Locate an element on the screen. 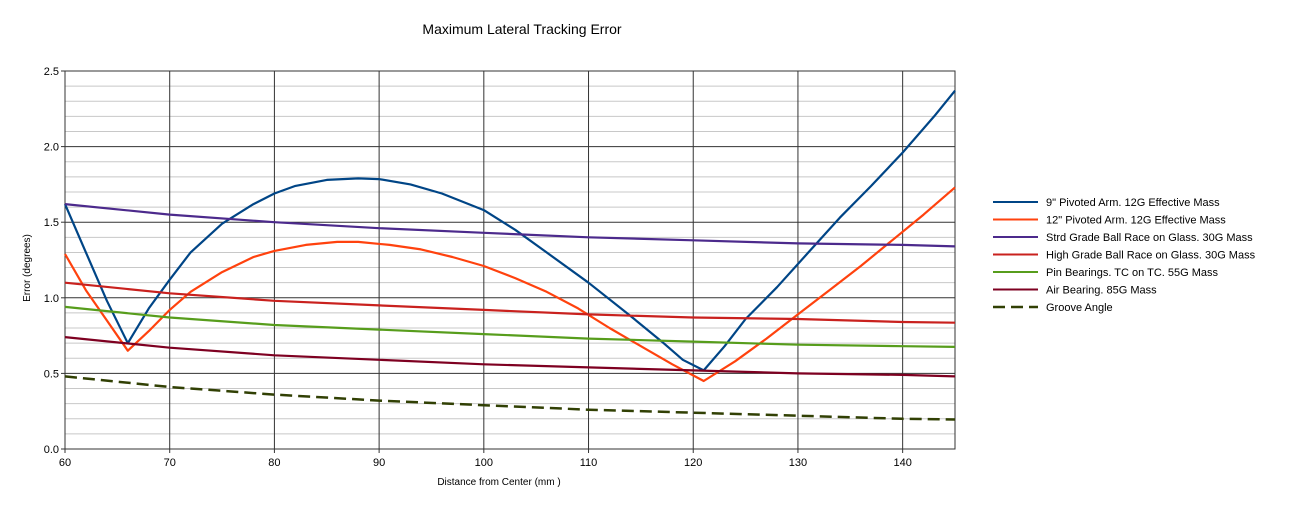 This screenshot has width=1290, height=508. x-tick-label: 90 is located at coordinates (379, 463).